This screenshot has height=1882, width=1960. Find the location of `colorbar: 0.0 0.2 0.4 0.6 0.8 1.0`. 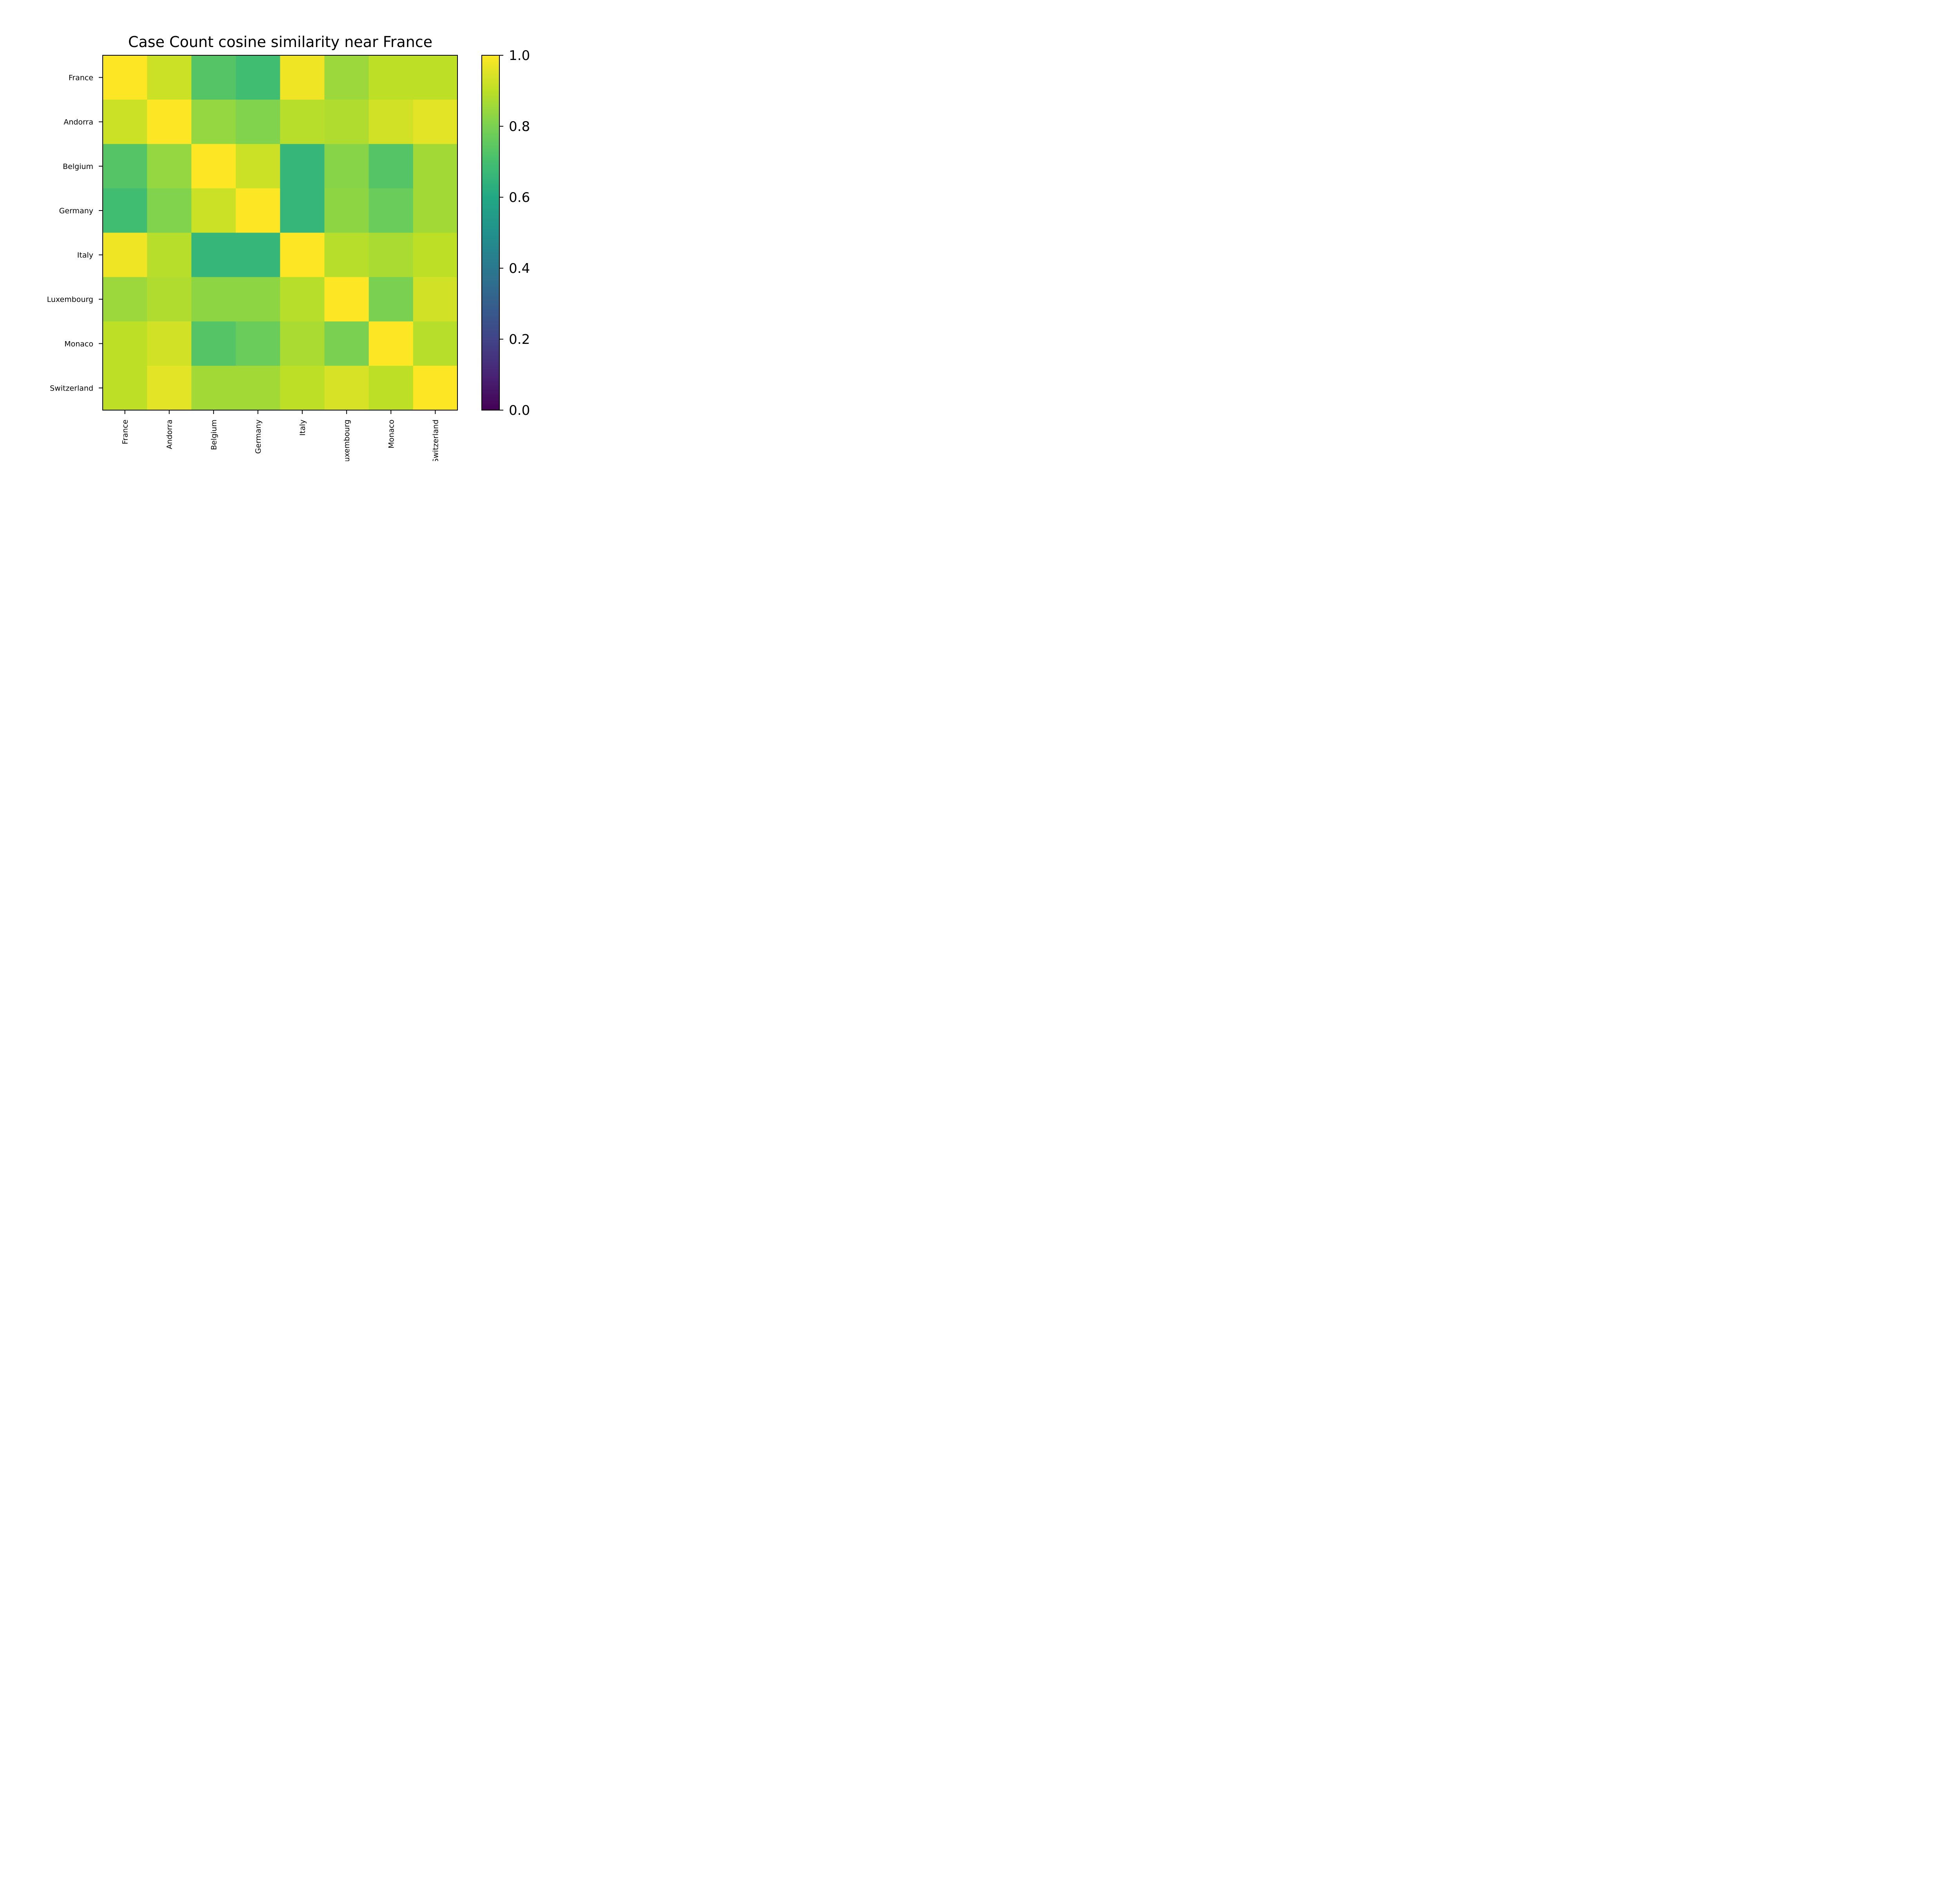

colorbar: 0.0 0.2 0.4 0.6 0.8 1.0 is located at coordinates (505, 233).